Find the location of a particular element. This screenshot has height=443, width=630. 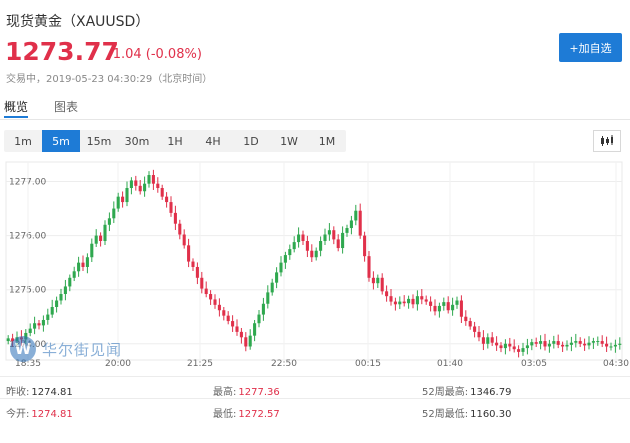

stat-value: 1272.57 is located at coordinates (259, 414).